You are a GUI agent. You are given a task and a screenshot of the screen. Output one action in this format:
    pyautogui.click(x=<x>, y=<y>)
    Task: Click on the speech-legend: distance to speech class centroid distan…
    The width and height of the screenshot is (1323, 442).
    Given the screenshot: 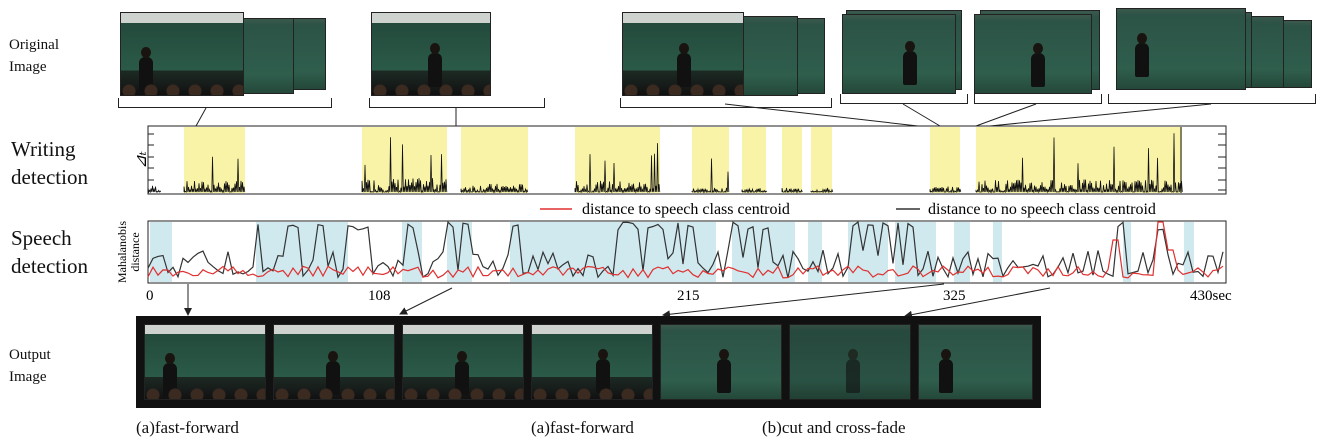 What is the action you would take?
    pyautogui.click(x=848, y=209)
    